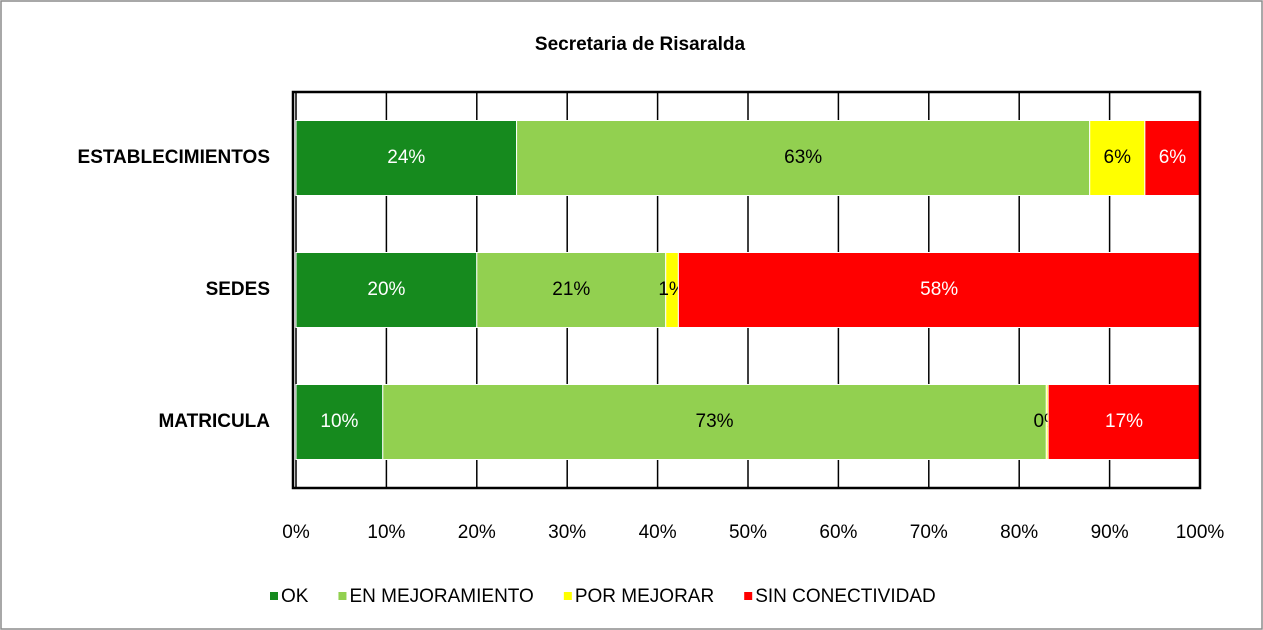 This screenshot has height=630, width=1263. I want to click on legend-label: SIN CONECTIVIDAD, so click(845, 596).